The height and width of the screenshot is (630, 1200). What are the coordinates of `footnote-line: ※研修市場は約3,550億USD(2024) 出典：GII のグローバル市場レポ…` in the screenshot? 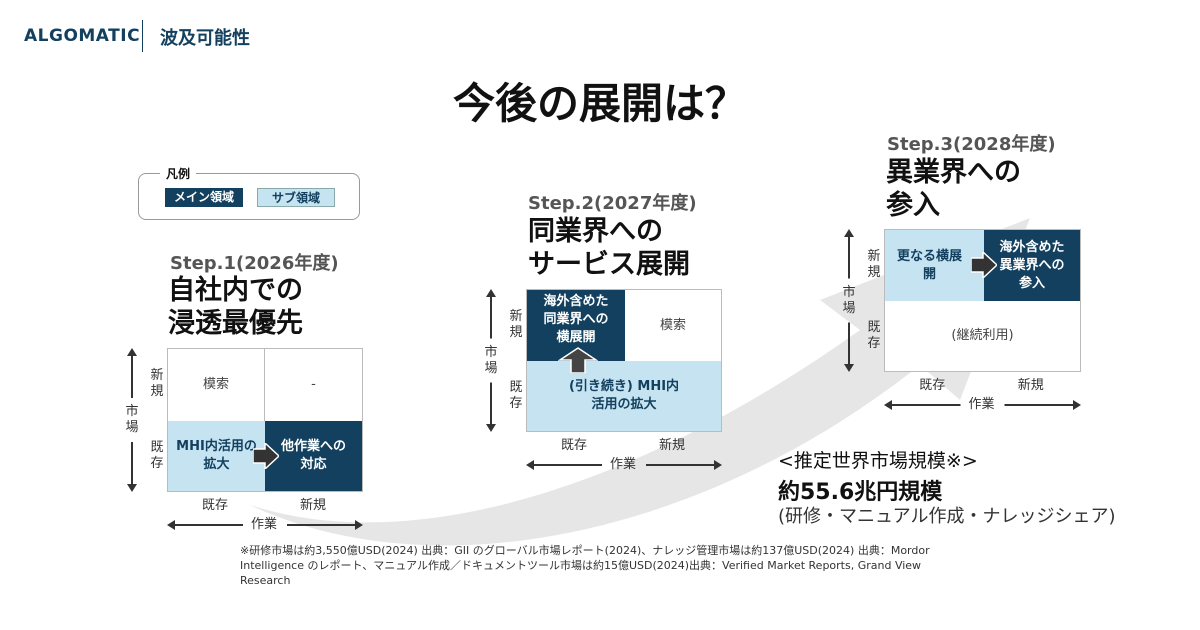 It's located at (585, 550).